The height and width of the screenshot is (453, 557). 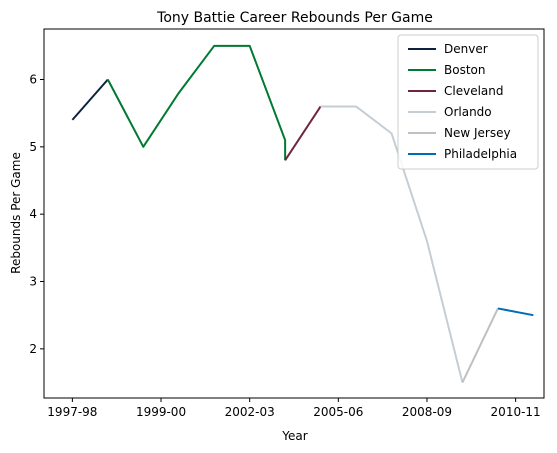 What do you see at coordinates (464, 70) in the screenshot?
I see `legend-label-boston: Boston` at bounding box center [464, 70].